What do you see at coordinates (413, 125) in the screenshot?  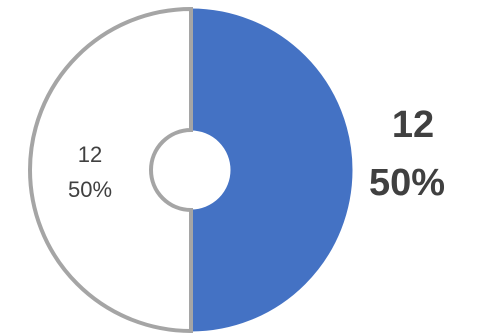 I see `slice-1-value-label: 12` at bounding box center [413, 125].